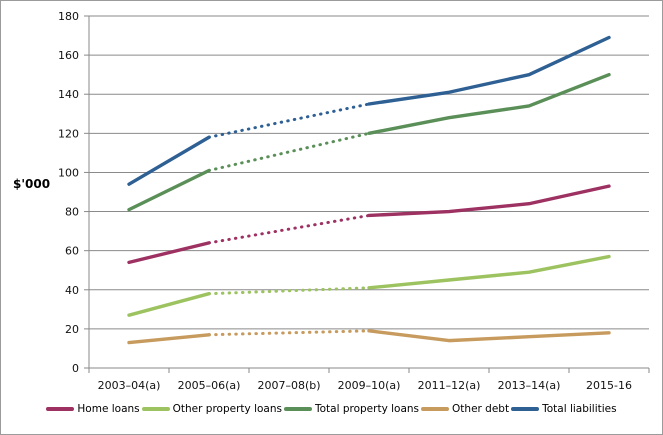 This screenshot has width=663, height=435. What do you see at coordinates (75, 368) in the screenshot?
I see `y-tick-label: 0` at bounding box center [75, 368].